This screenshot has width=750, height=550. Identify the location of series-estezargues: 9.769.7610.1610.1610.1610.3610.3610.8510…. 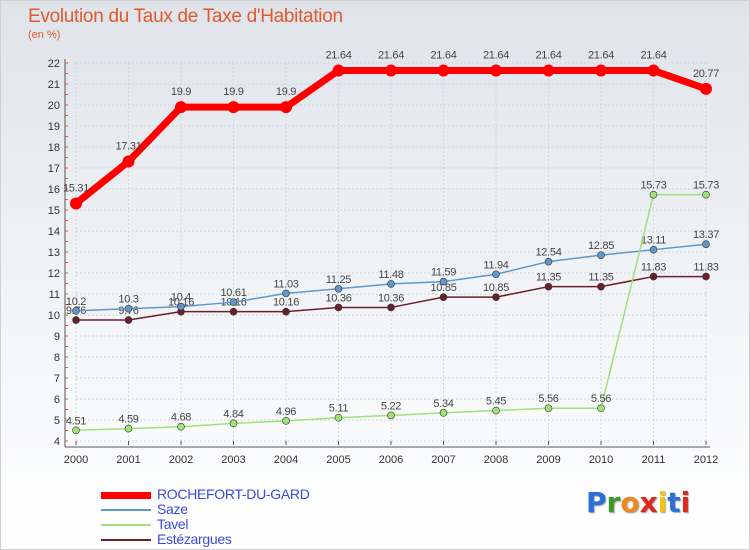
(392, 293).